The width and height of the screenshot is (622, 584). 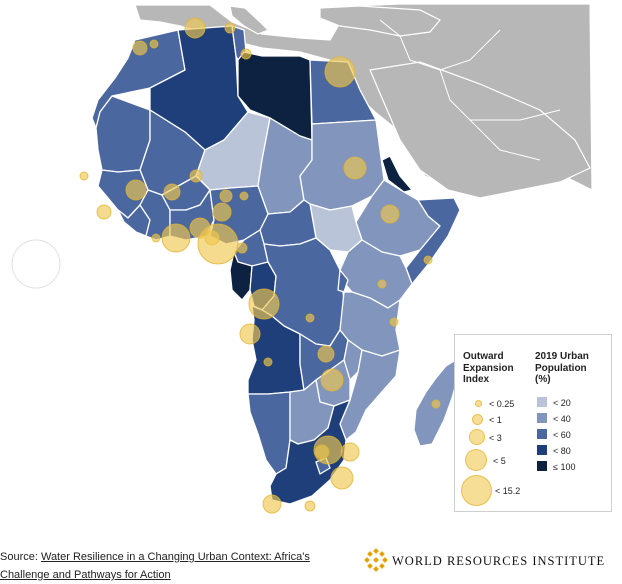 What do you see at coordinates (562, 451) in the screenshot?
I see `urban-label: < 80` at bounding box center [562, 451].